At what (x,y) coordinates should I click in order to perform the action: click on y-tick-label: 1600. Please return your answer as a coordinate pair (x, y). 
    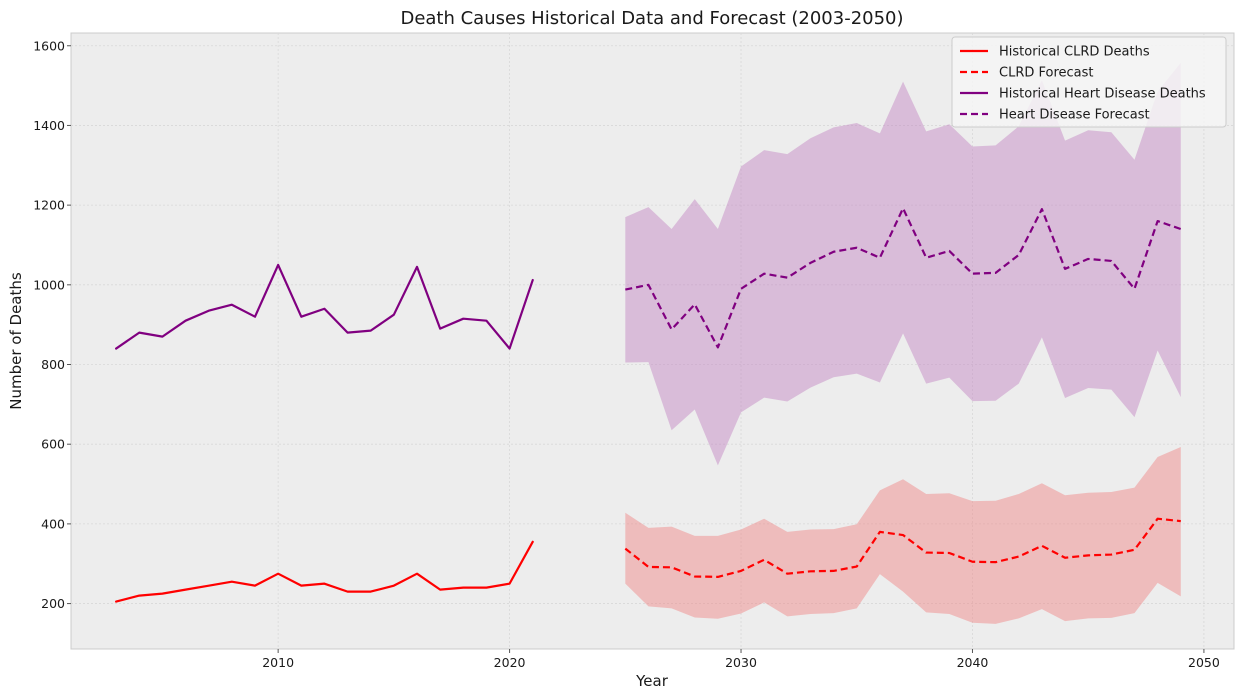
    Looking at the image, I should click on (49, 45).